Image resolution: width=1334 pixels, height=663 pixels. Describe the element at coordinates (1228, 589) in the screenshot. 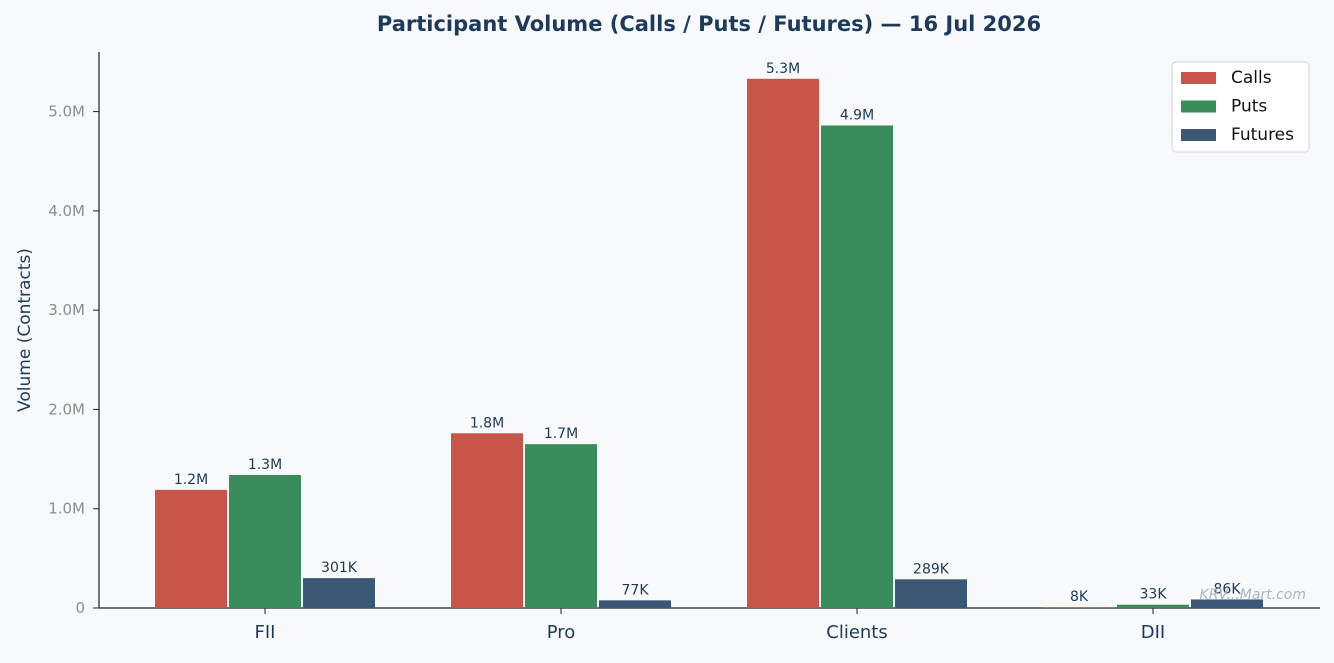

I see `data-label: 86K` at that location.